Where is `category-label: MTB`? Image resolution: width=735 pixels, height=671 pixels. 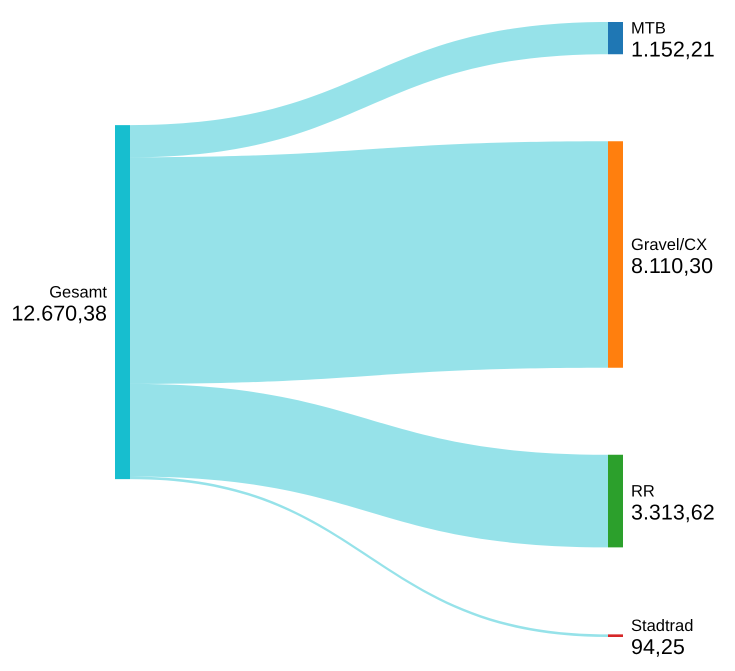 category-label: MTB is located at coordinates (648, 29).